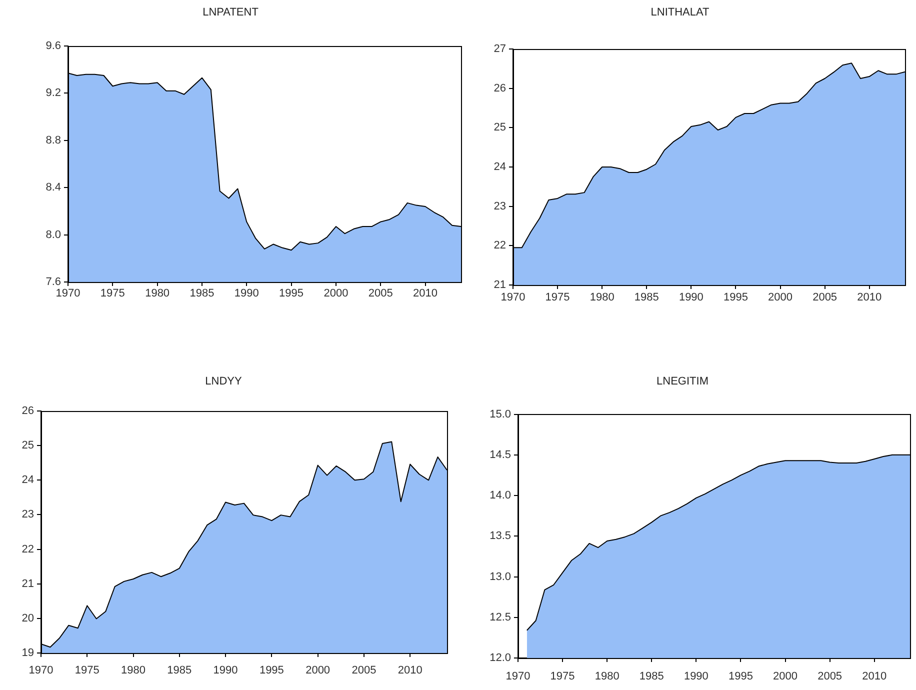 The width and height of the screenshot is (916, 690). Describe the element at coordinates (223, 382) in the screenshot. I see `chart-title: LNDYY` at that location.